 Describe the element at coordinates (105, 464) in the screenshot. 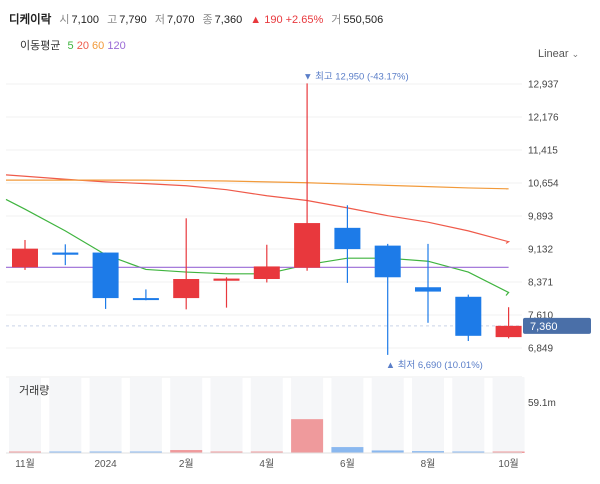

I see `x-tick-label: 2024` at that location.